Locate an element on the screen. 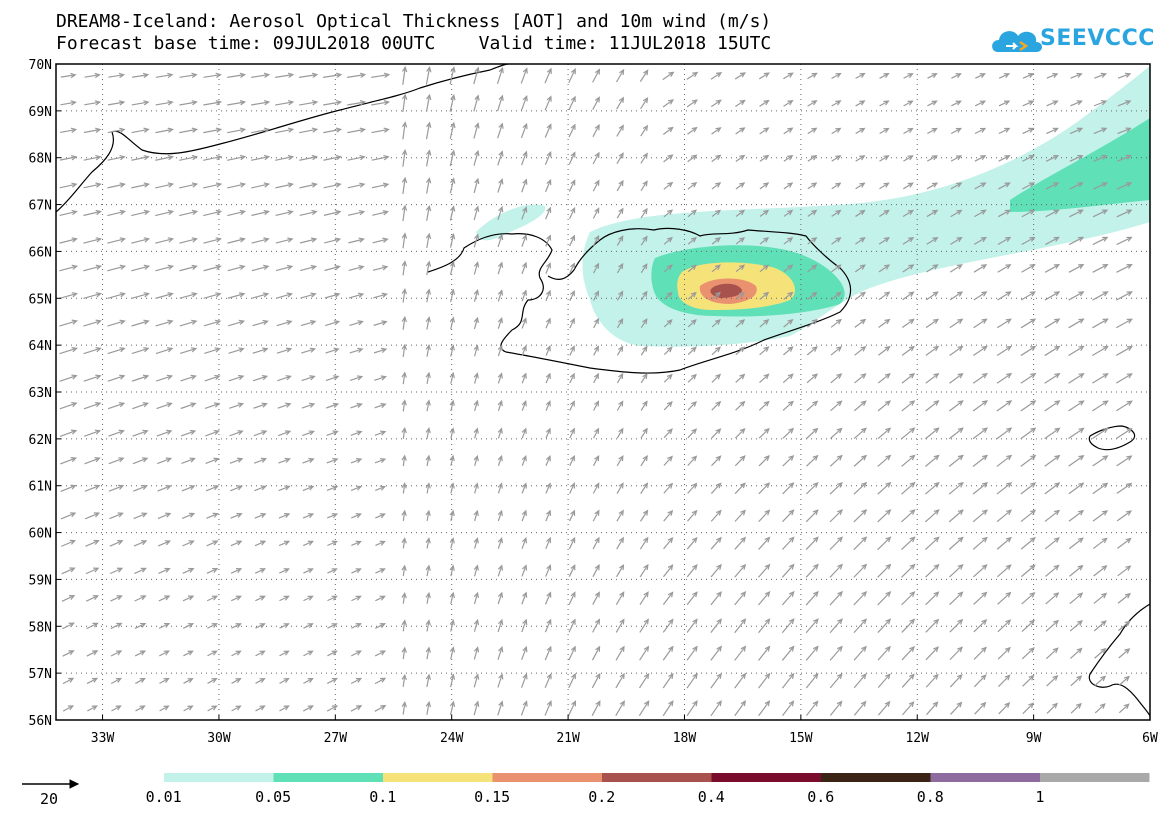 The height and width of the screenshot is (820, 1175). colorbar-label: 0.4 is located at coordinates (711, 797).